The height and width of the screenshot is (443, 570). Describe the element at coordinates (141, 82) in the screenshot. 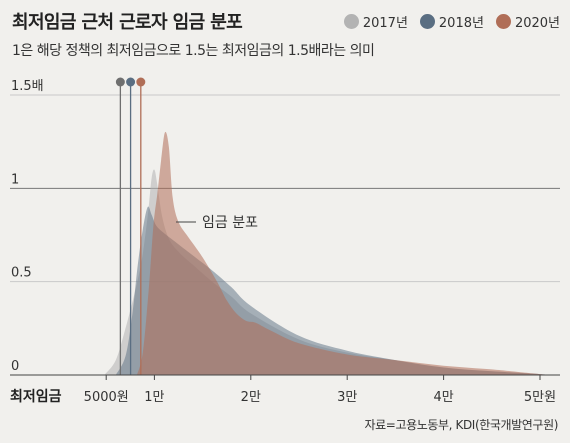

I see `min-wage-marker-2020년` at that location.